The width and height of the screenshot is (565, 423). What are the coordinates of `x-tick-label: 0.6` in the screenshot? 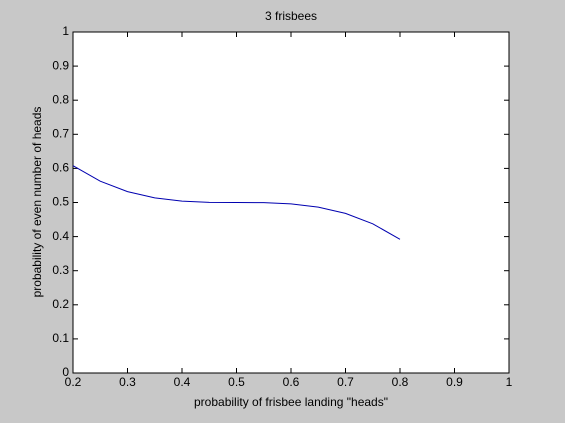 It's located at (291, 382).